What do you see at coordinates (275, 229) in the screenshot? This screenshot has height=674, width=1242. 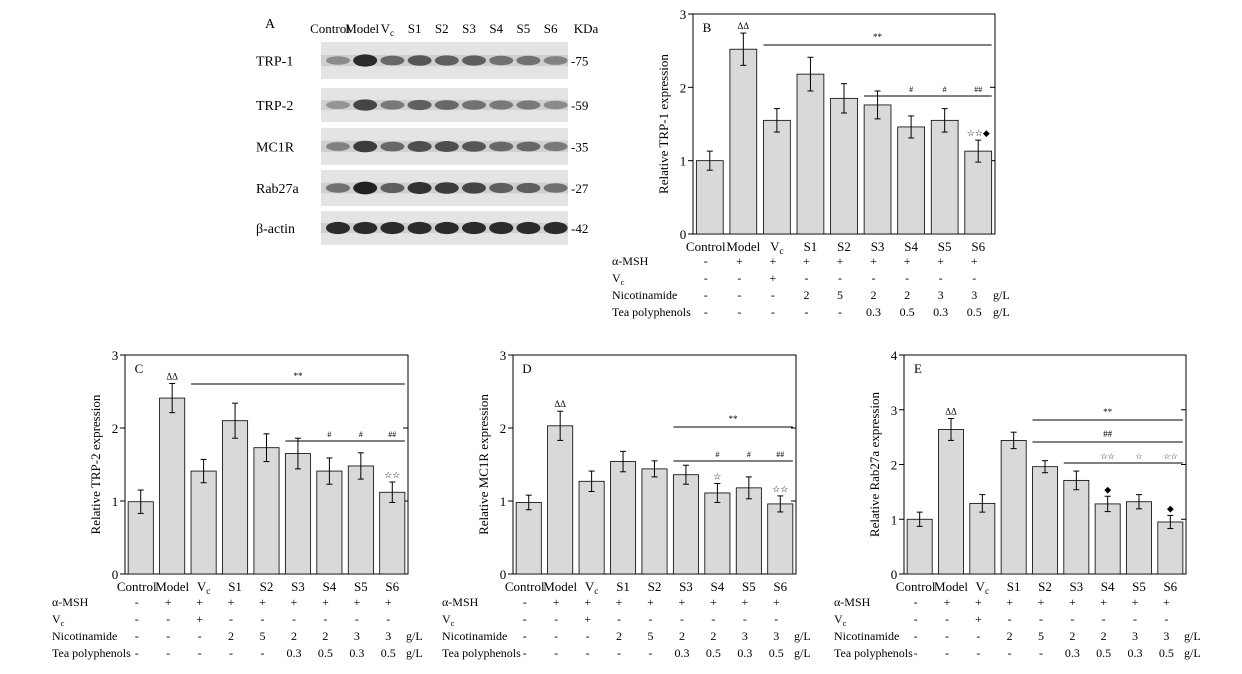 I see `blot-protein-label: β-actin` at bounding box center [275, 229].